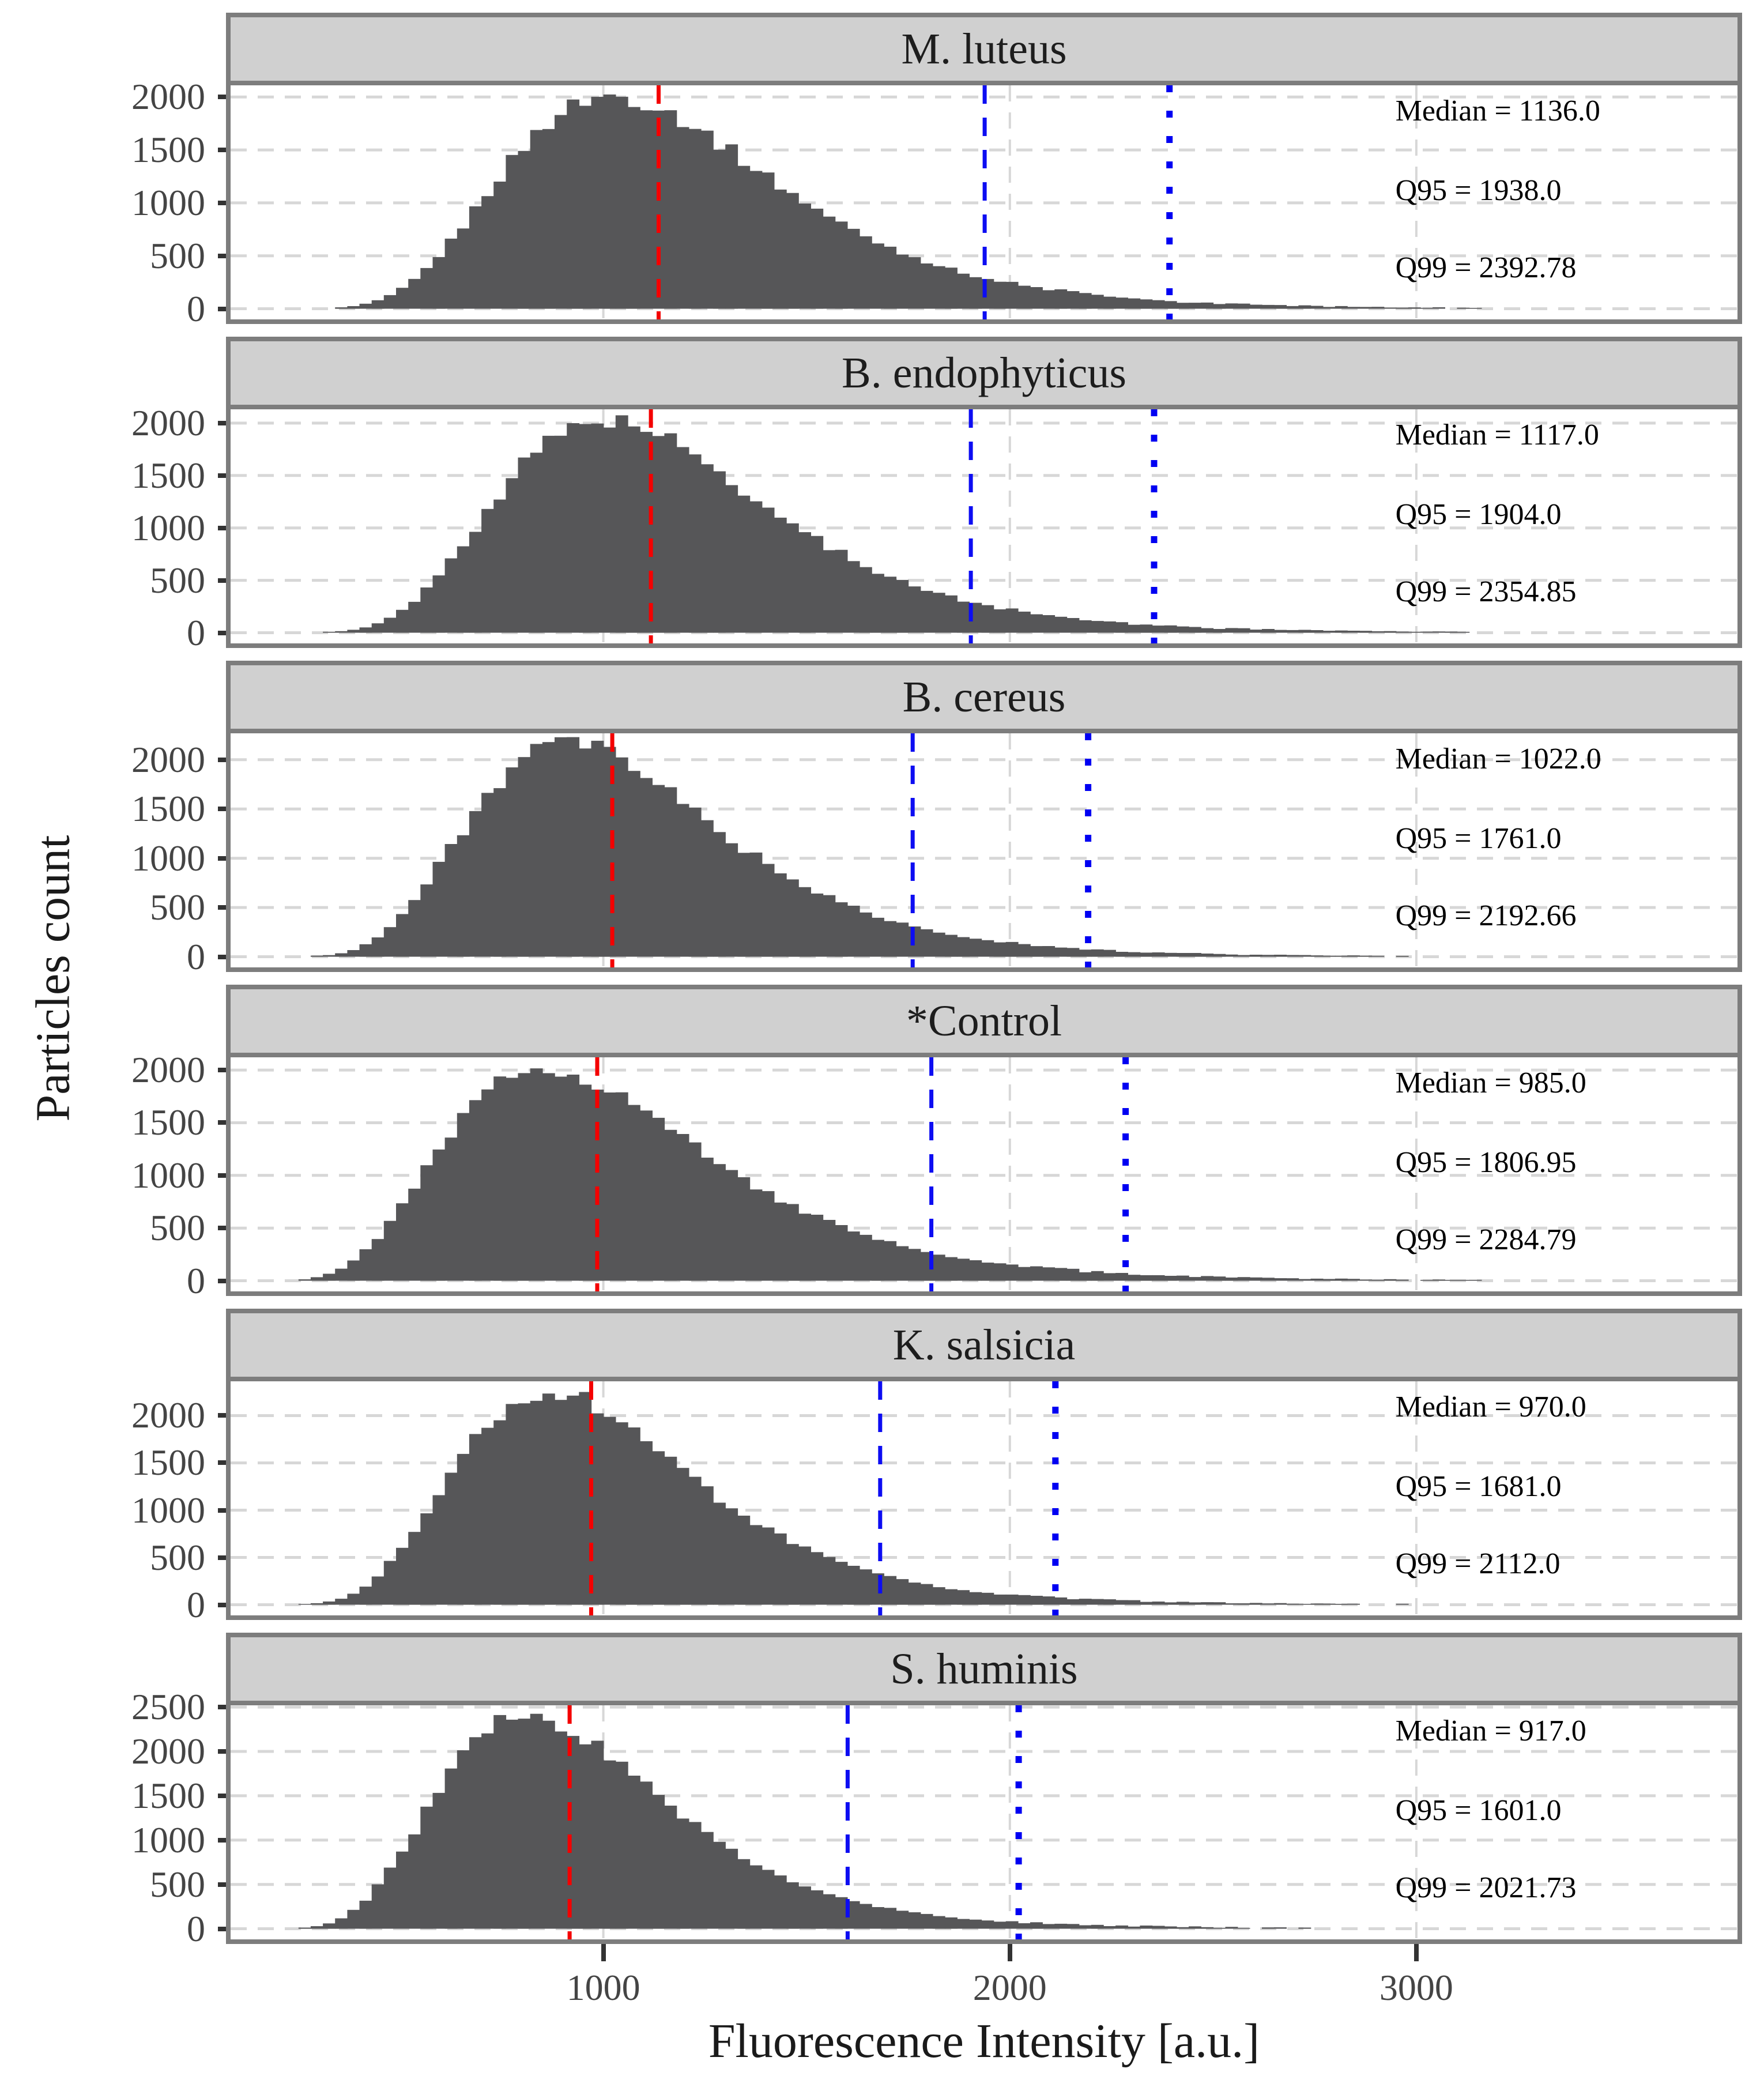 Image resolution: width=1764 pixels, height=2091 pixels. Describe the element at coordinates (1478, 1563) in the screenshot. I see `q99-annotation: Q99 = 2112.0` at that location.